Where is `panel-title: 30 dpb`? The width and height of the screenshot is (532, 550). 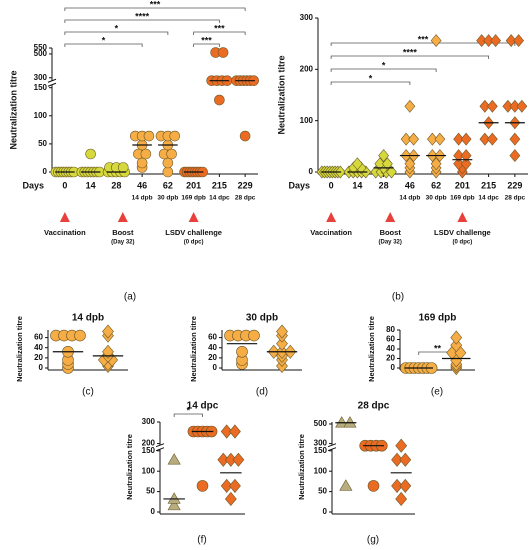 panel-title: 30 dpb is located at coordinates (262, 318).